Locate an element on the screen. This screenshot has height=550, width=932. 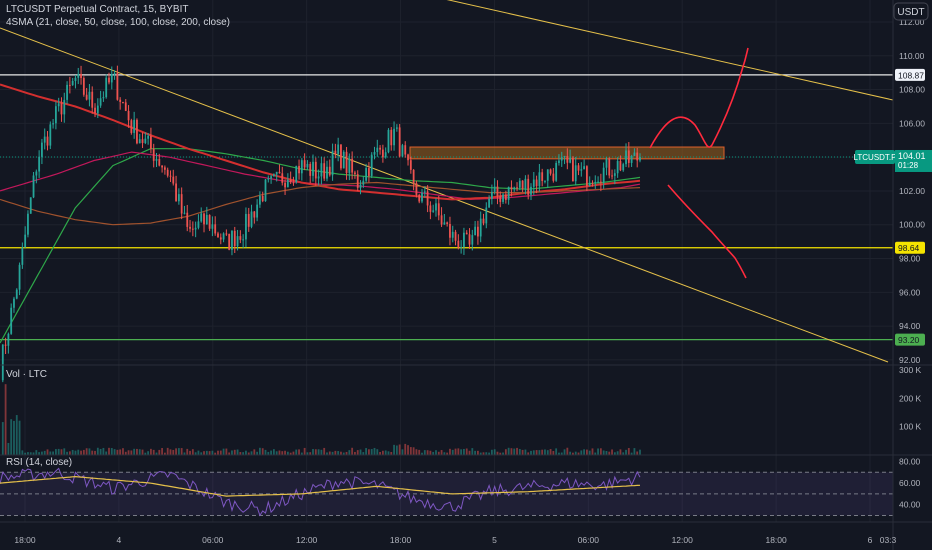
current-price-label: 104.01 is located at coordinates (912, 156).